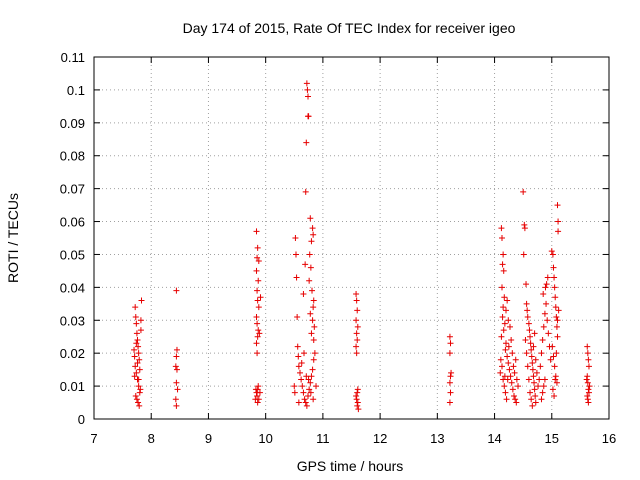  What do you see at coordinates (72, 222) in the screenshot?
I see `y-tick-label: 0.06` at bounding box center [72, 222].